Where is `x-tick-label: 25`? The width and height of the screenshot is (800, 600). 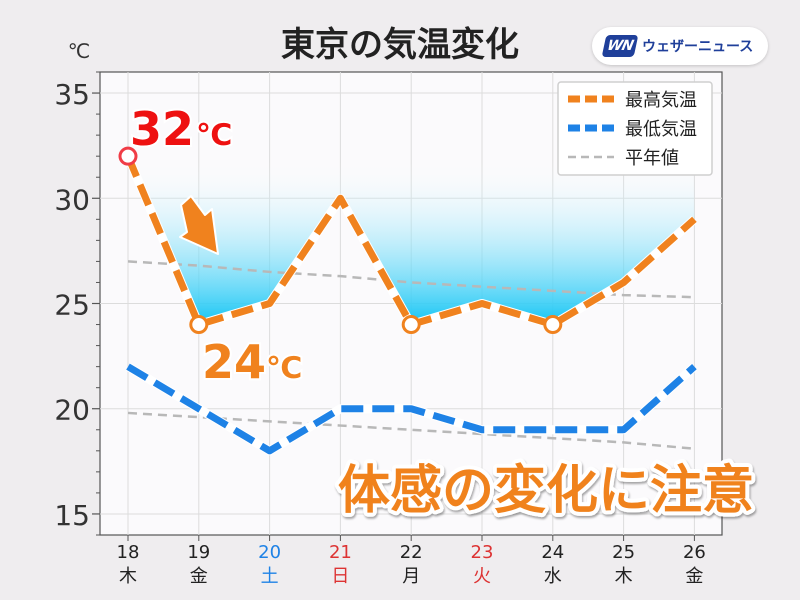 x-tick-label: 25 is located at coordinates (623, 552).